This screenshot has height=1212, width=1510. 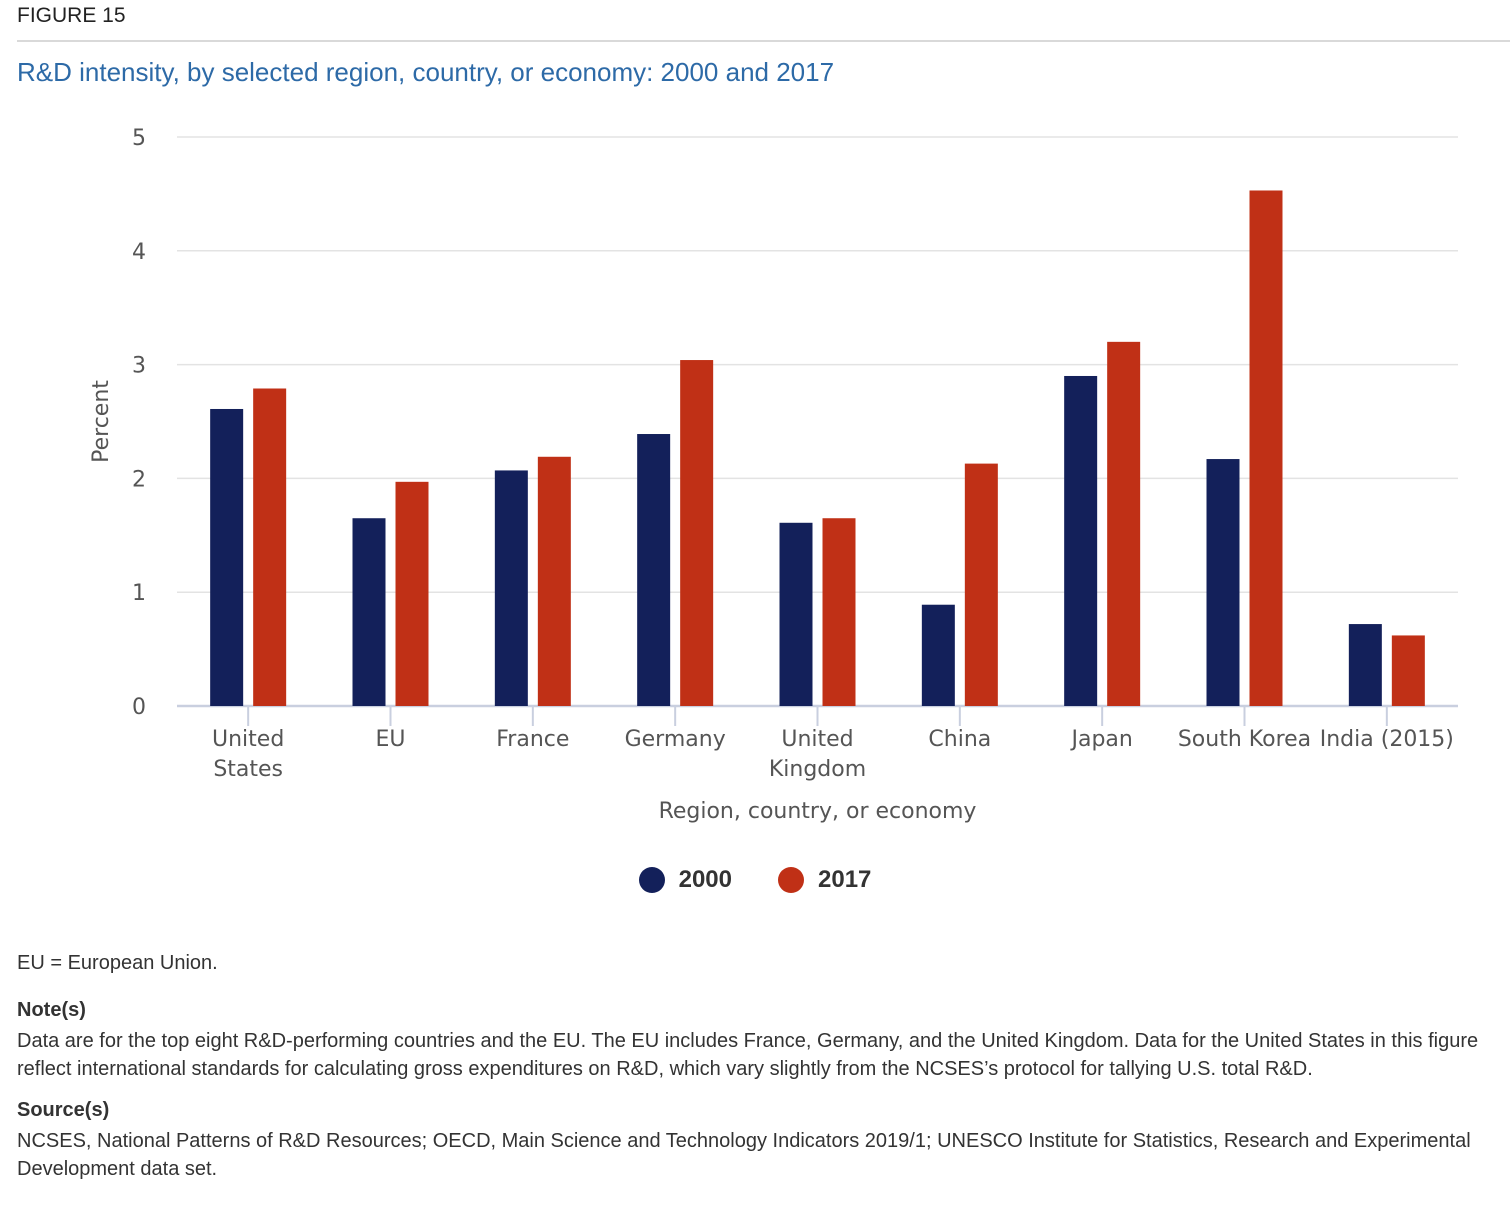 I want to click on y-tick-label: 2, so click(x=139, y=479).